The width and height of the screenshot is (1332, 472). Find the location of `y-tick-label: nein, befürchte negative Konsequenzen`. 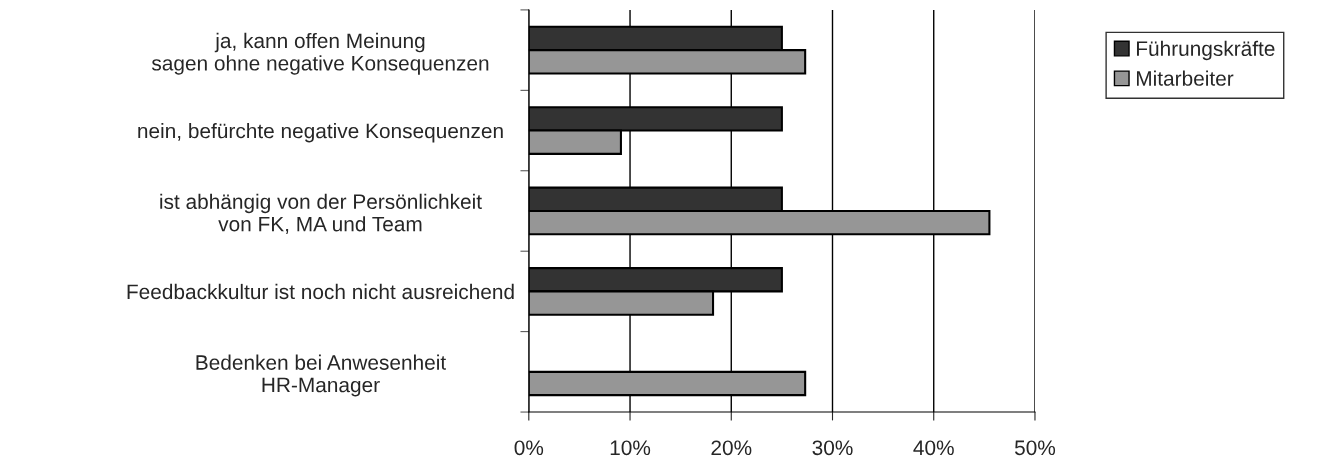

y-tick-label: nein, befürchte negative Konsequenzen is located at coordinates (320, 133).